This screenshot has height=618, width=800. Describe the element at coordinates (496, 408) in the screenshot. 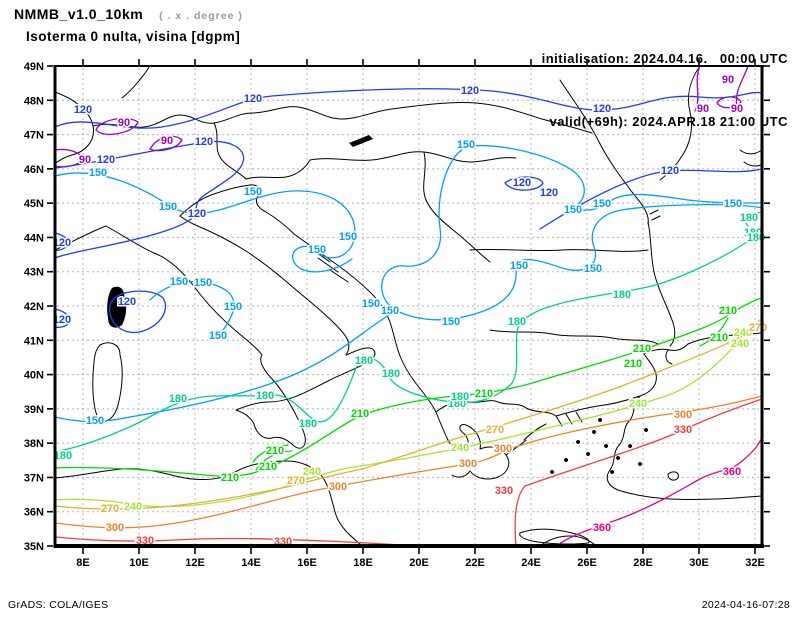

I see `coastline-greece-north` at that location.